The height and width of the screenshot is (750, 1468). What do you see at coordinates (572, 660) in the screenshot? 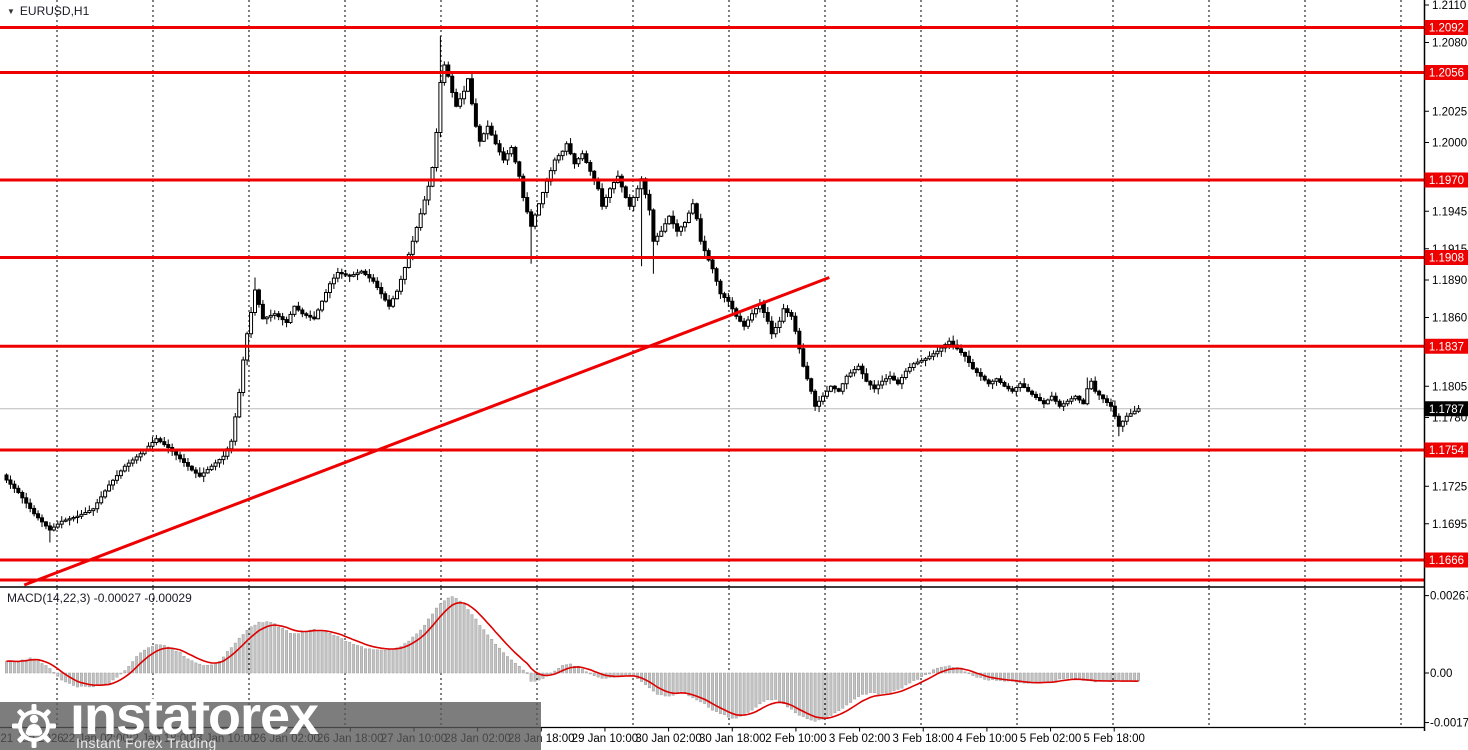
I see `macd-signal-line` at bounding box center [572, 660].